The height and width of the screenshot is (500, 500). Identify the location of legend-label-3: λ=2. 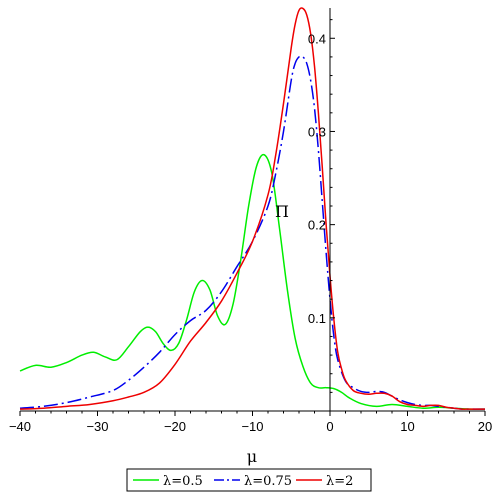
(339, 481).